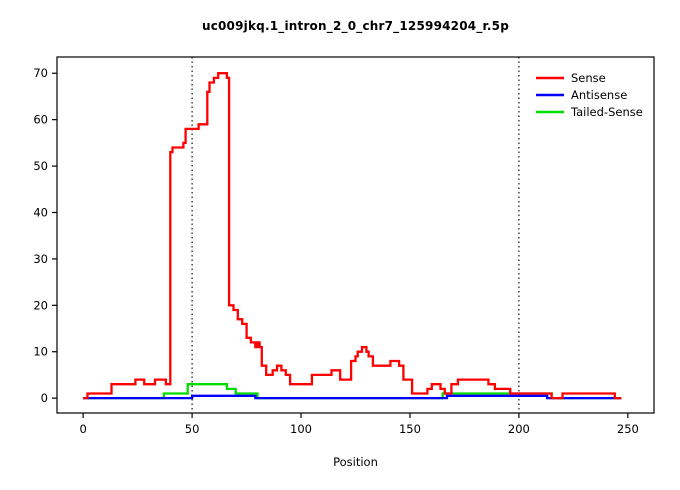 This screenshot has height=490, width=680. What do you see at coordinates (82, 429) in the screenshot?
I see `x-tick-label-0: 0` at bounding box center [82, 429].